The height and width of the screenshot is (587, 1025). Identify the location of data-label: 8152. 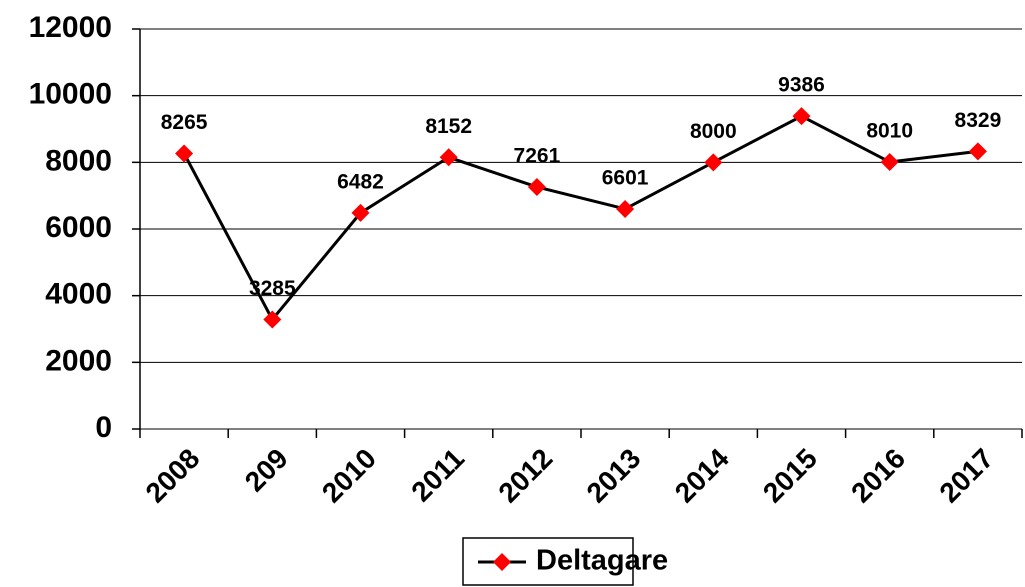
(448, 126).